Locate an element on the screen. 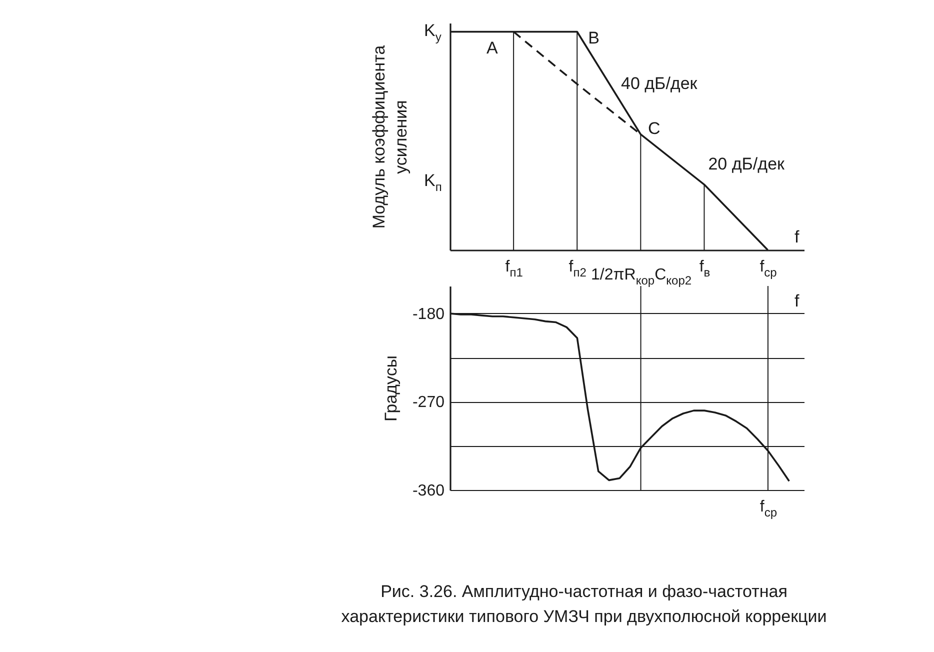 The height and width of the screenshot is (652, 934). annotation: C is located at coordinates (654, 128).